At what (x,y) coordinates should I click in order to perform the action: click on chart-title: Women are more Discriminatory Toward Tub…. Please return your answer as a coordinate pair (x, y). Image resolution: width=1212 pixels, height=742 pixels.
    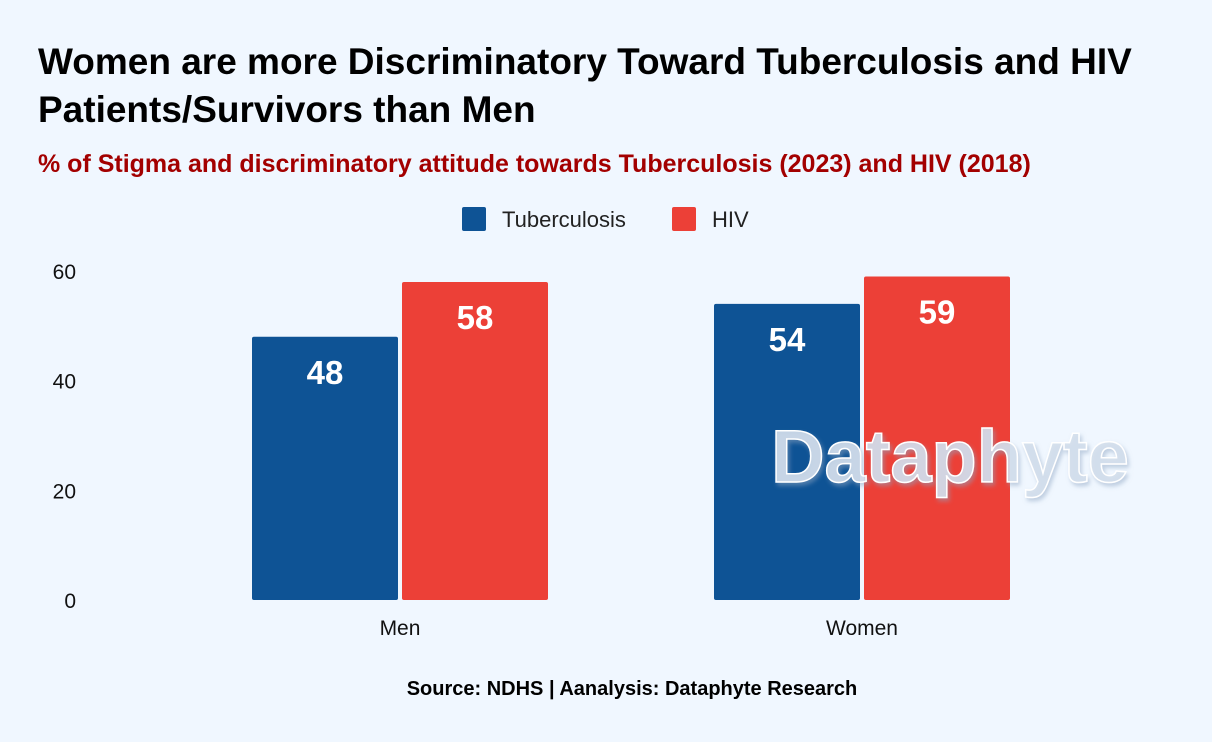
    Looking at the image, I should click on (585, 85).